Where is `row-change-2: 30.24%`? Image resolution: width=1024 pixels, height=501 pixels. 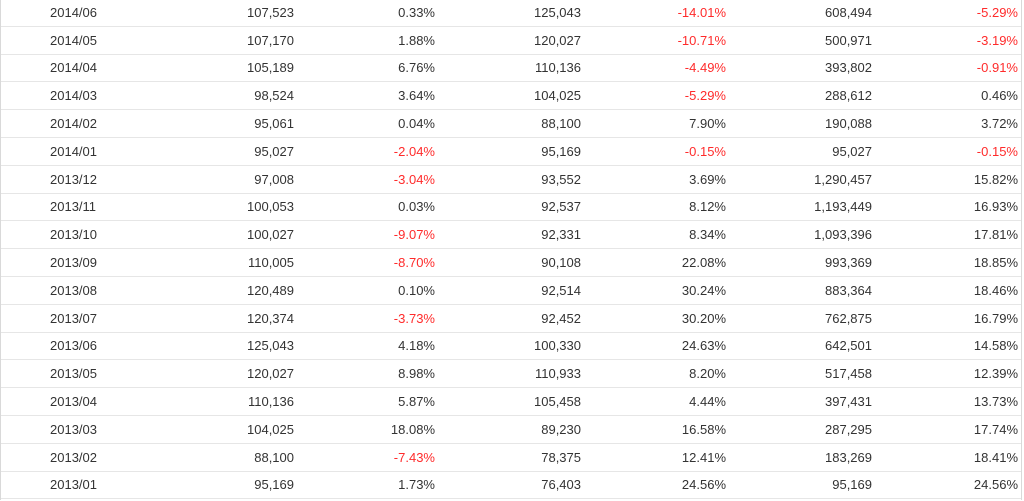
row-change-2: 30.24% is located at coordinates (703, 290).